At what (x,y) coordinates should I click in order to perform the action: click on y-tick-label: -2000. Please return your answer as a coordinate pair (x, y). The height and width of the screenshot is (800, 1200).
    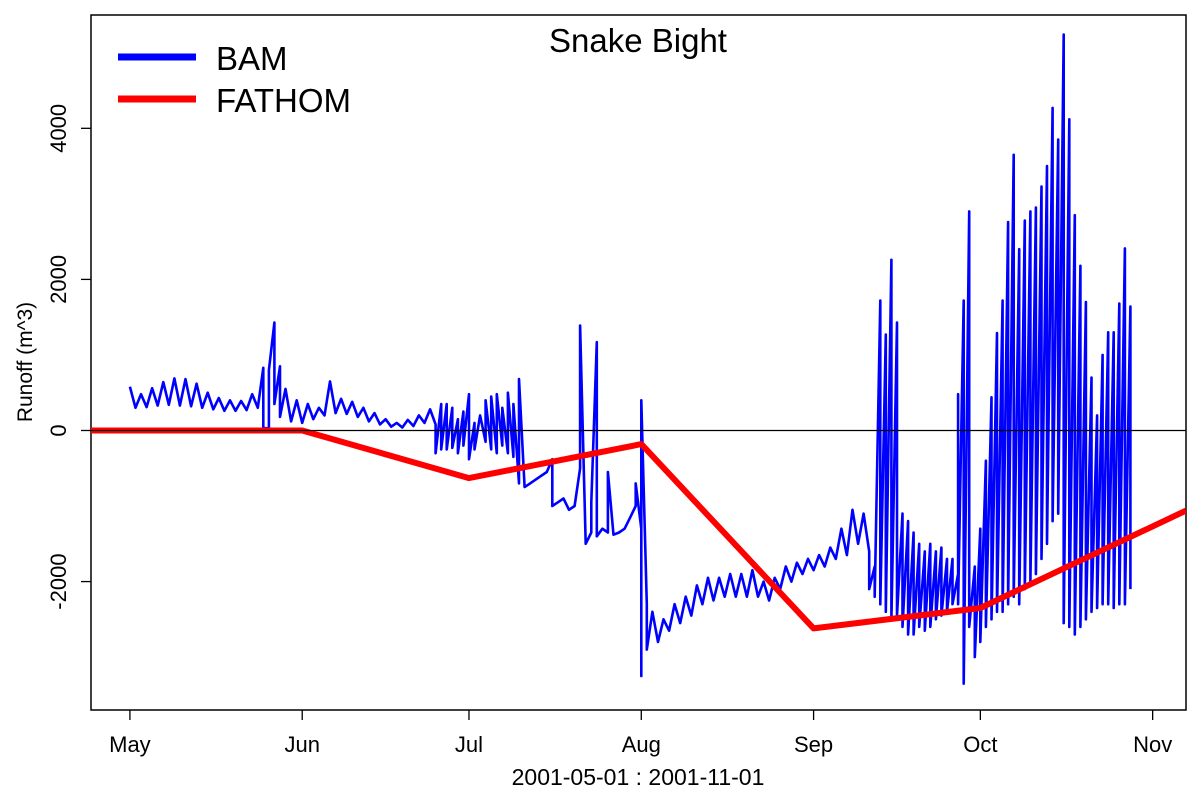
    Looking at the image, I should click on (58, 581).